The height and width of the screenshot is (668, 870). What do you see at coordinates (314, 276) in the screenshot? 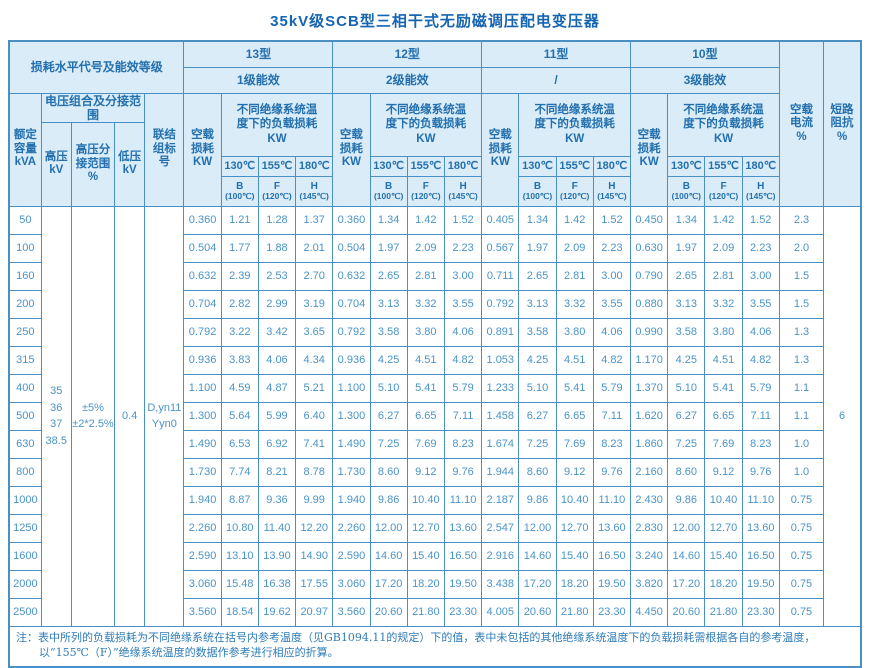
I see `load-loss-value: 2.70` at bounding box center [314, 276].